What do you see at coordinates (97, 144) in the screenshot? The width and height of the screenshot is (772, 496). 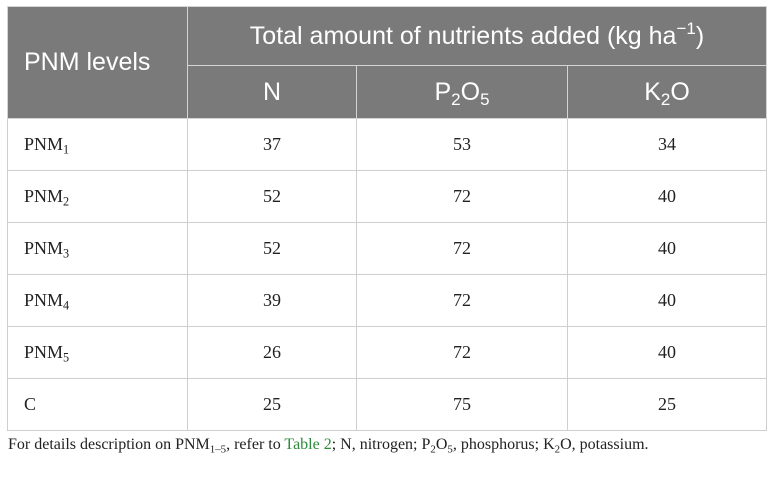 I see `row-label: PNM1` at bounding box center [97, 144].